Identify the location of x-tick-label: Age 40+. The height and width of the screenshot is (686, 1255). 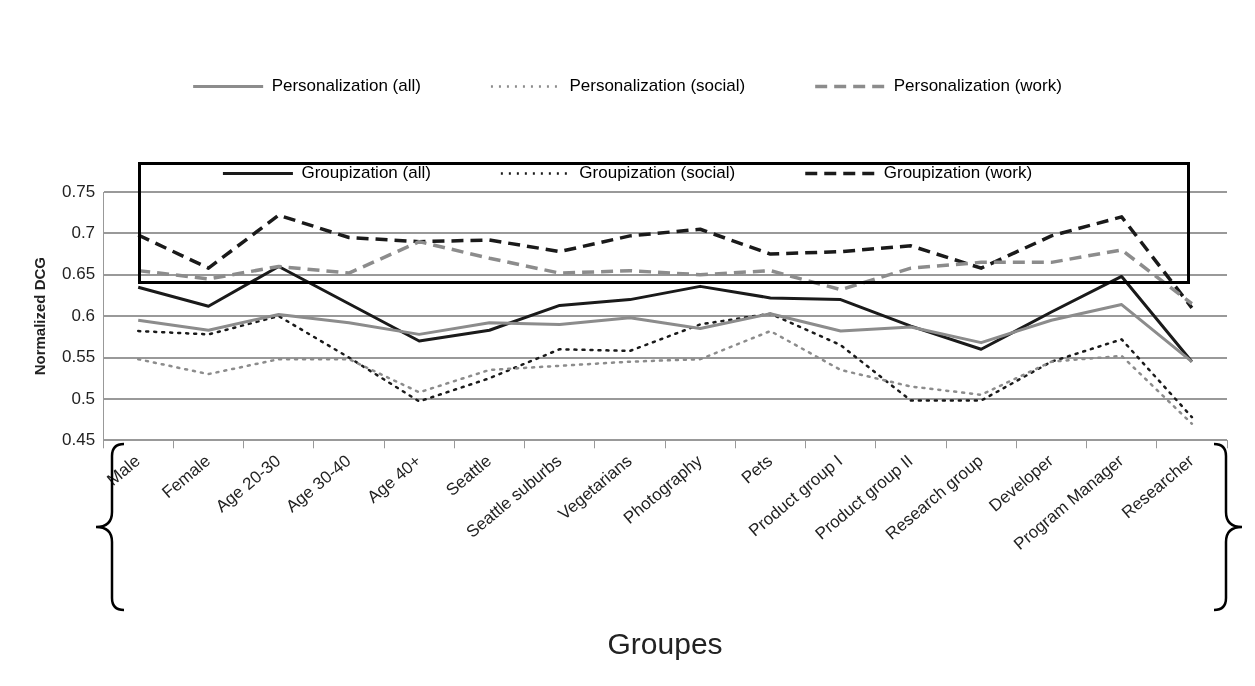
(394, 479).